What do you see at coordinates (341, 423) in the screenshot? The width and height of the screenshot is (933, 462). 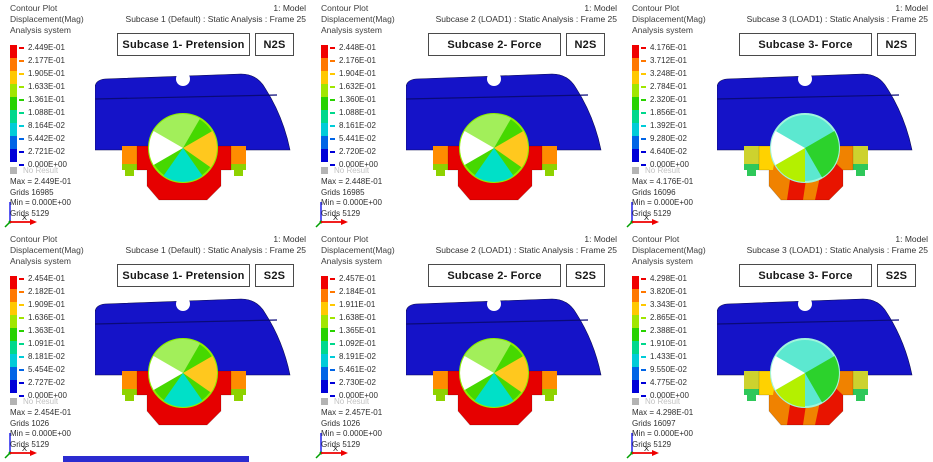 I see `max-grids-line: Grids 1026` at bounding box center [341, 423].